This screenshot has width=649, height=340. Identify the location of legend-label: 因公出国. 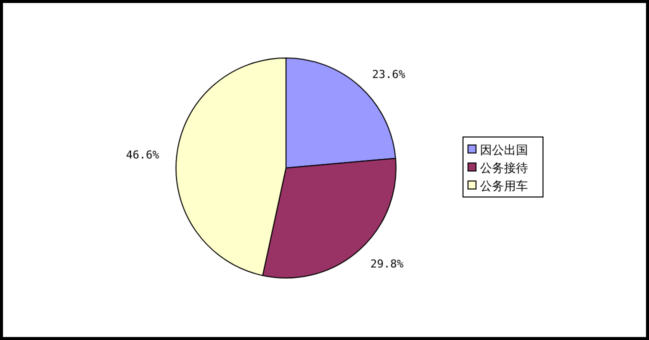
(504, 150).